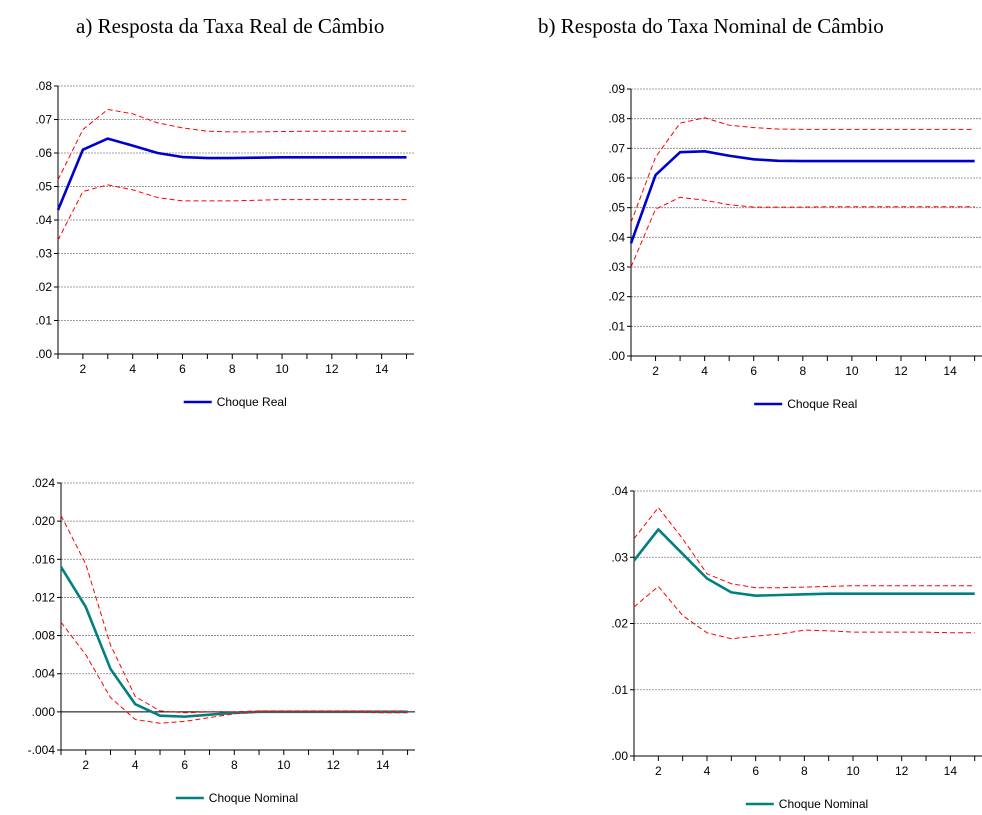 This screenshot has height=815, width=982. What do you see at coordinates (44, 559) in the screenshot?
I see `y-tick-label: .016` at bounding box center [44, 559].